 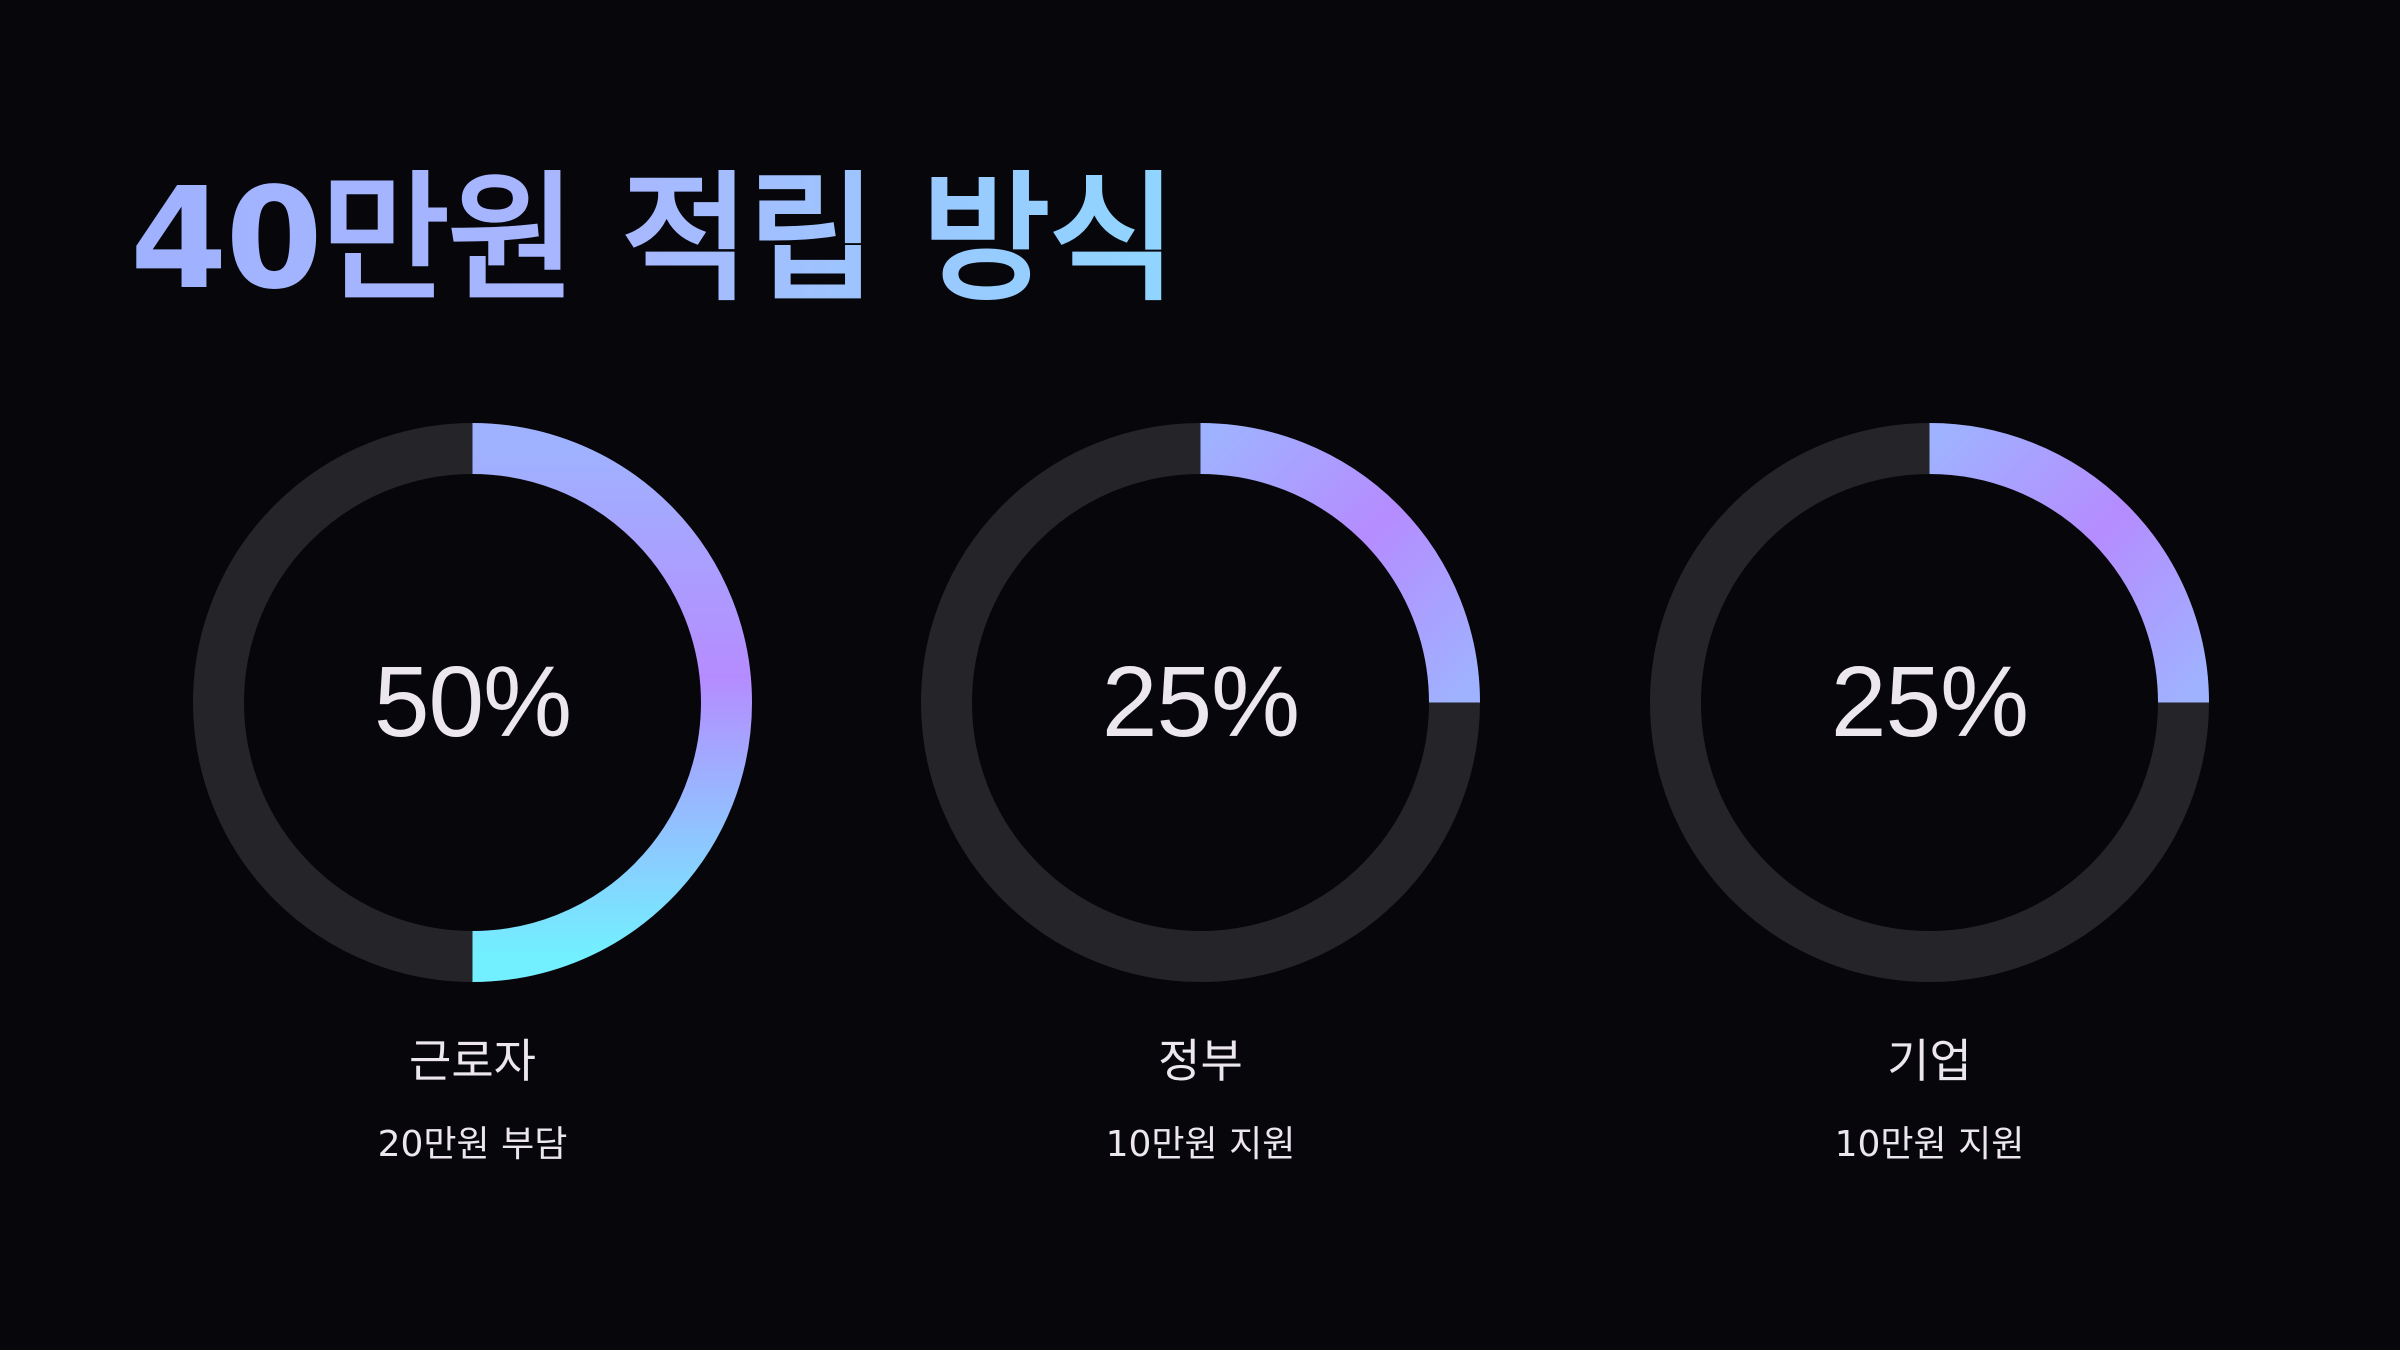 What do you see at coordinates (1340, 563) in the screenshot?
I see `donut-arc-government` at bounding box center [1340, 563].